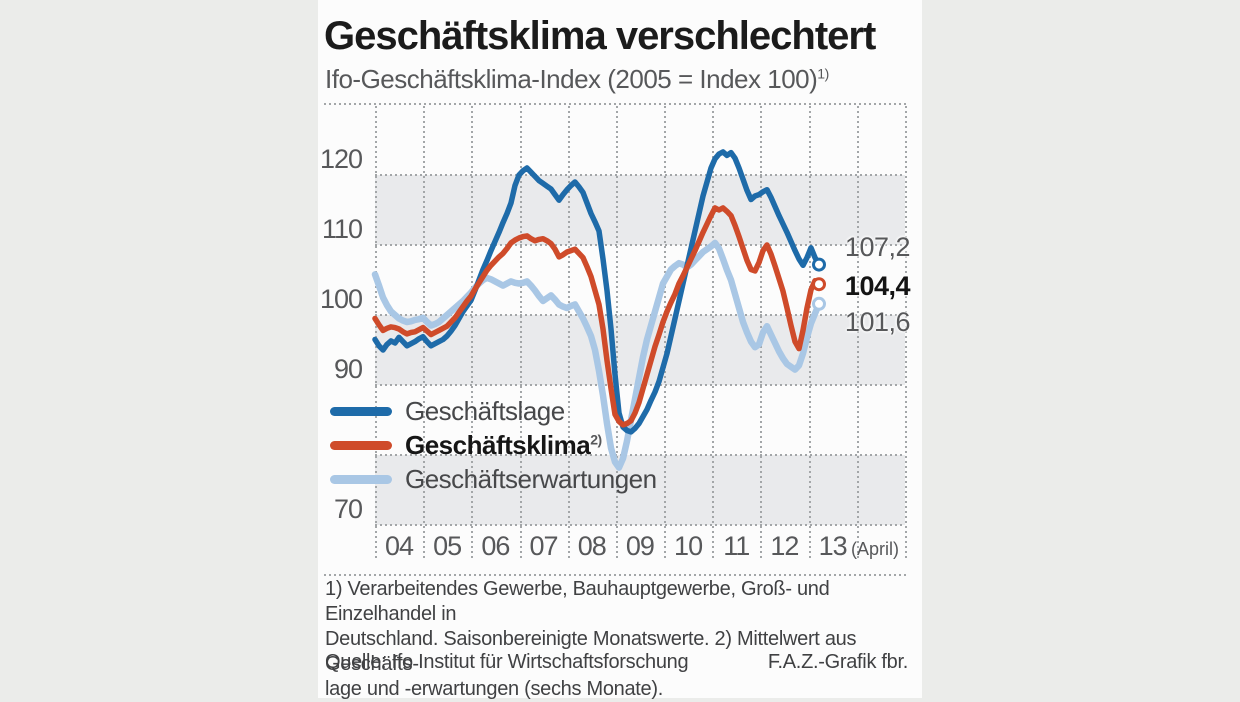 The image size is (1240, 702). I want to click on x-tick-label-04: 04, so click(399, 546).